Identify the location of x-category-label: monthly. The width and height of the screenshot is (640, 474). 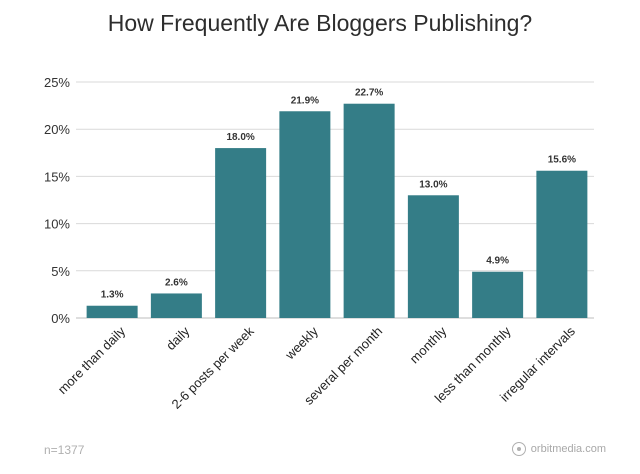
(428, 344).